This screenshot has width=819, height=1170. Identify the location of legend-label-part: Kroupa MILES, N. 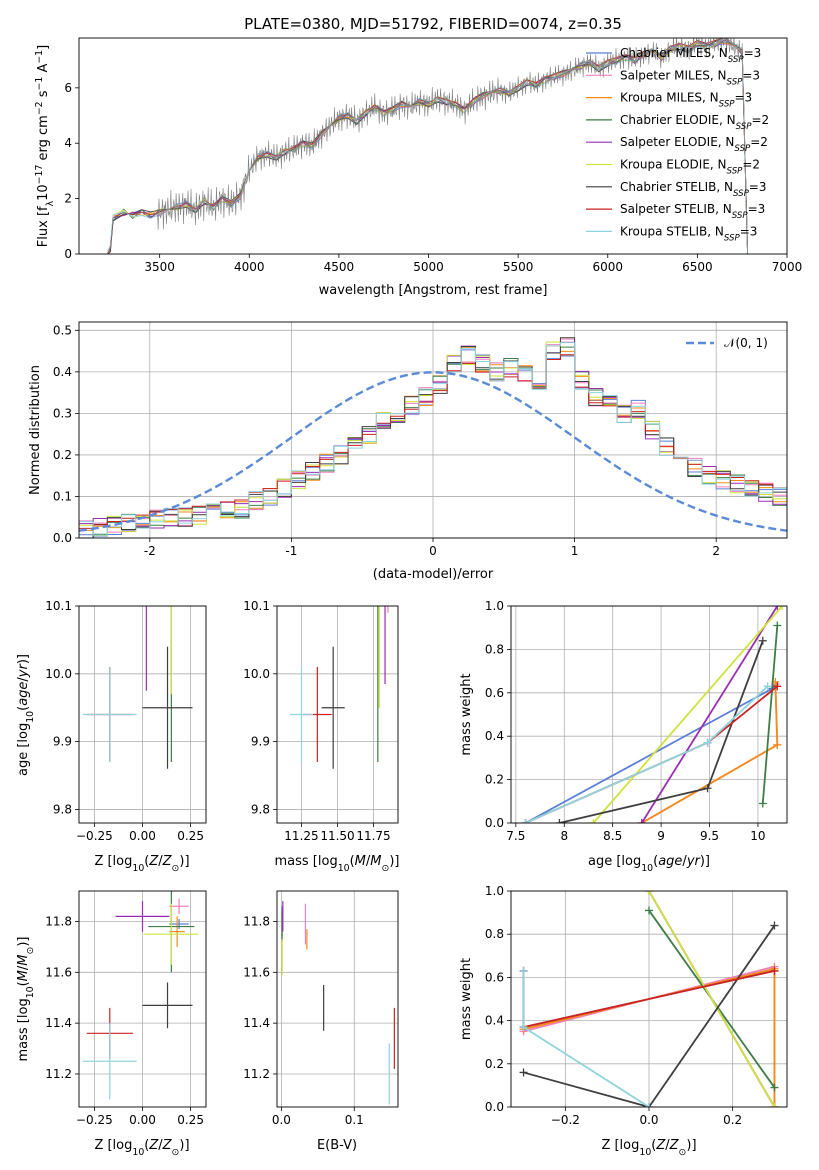
(669, 98).